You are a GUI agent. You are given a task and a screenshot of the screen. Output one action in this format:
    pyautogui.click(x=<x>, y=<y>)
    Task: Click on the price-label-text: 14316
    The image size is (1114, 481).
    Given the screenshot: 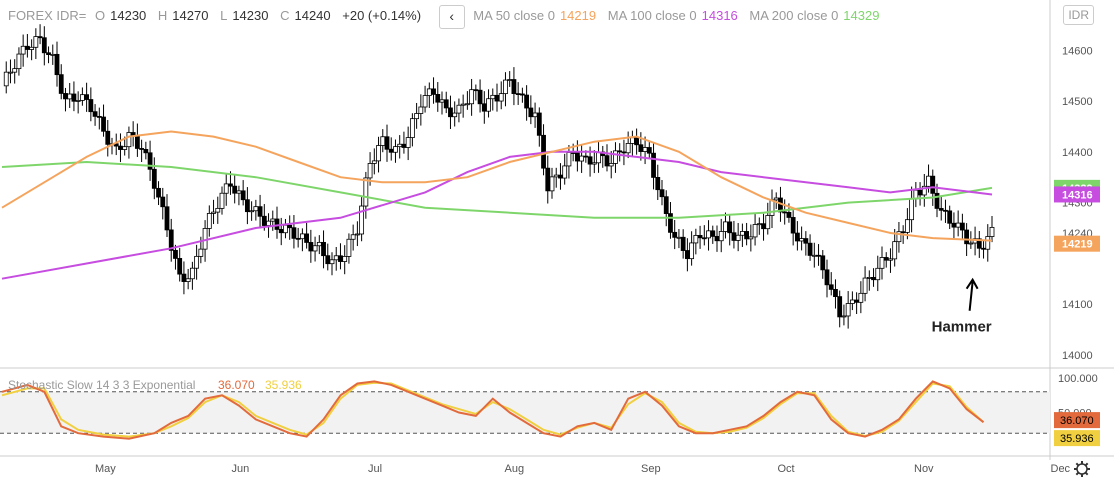 What is the action you would take?
    pyautogui.click(x=1077, y=195)
    